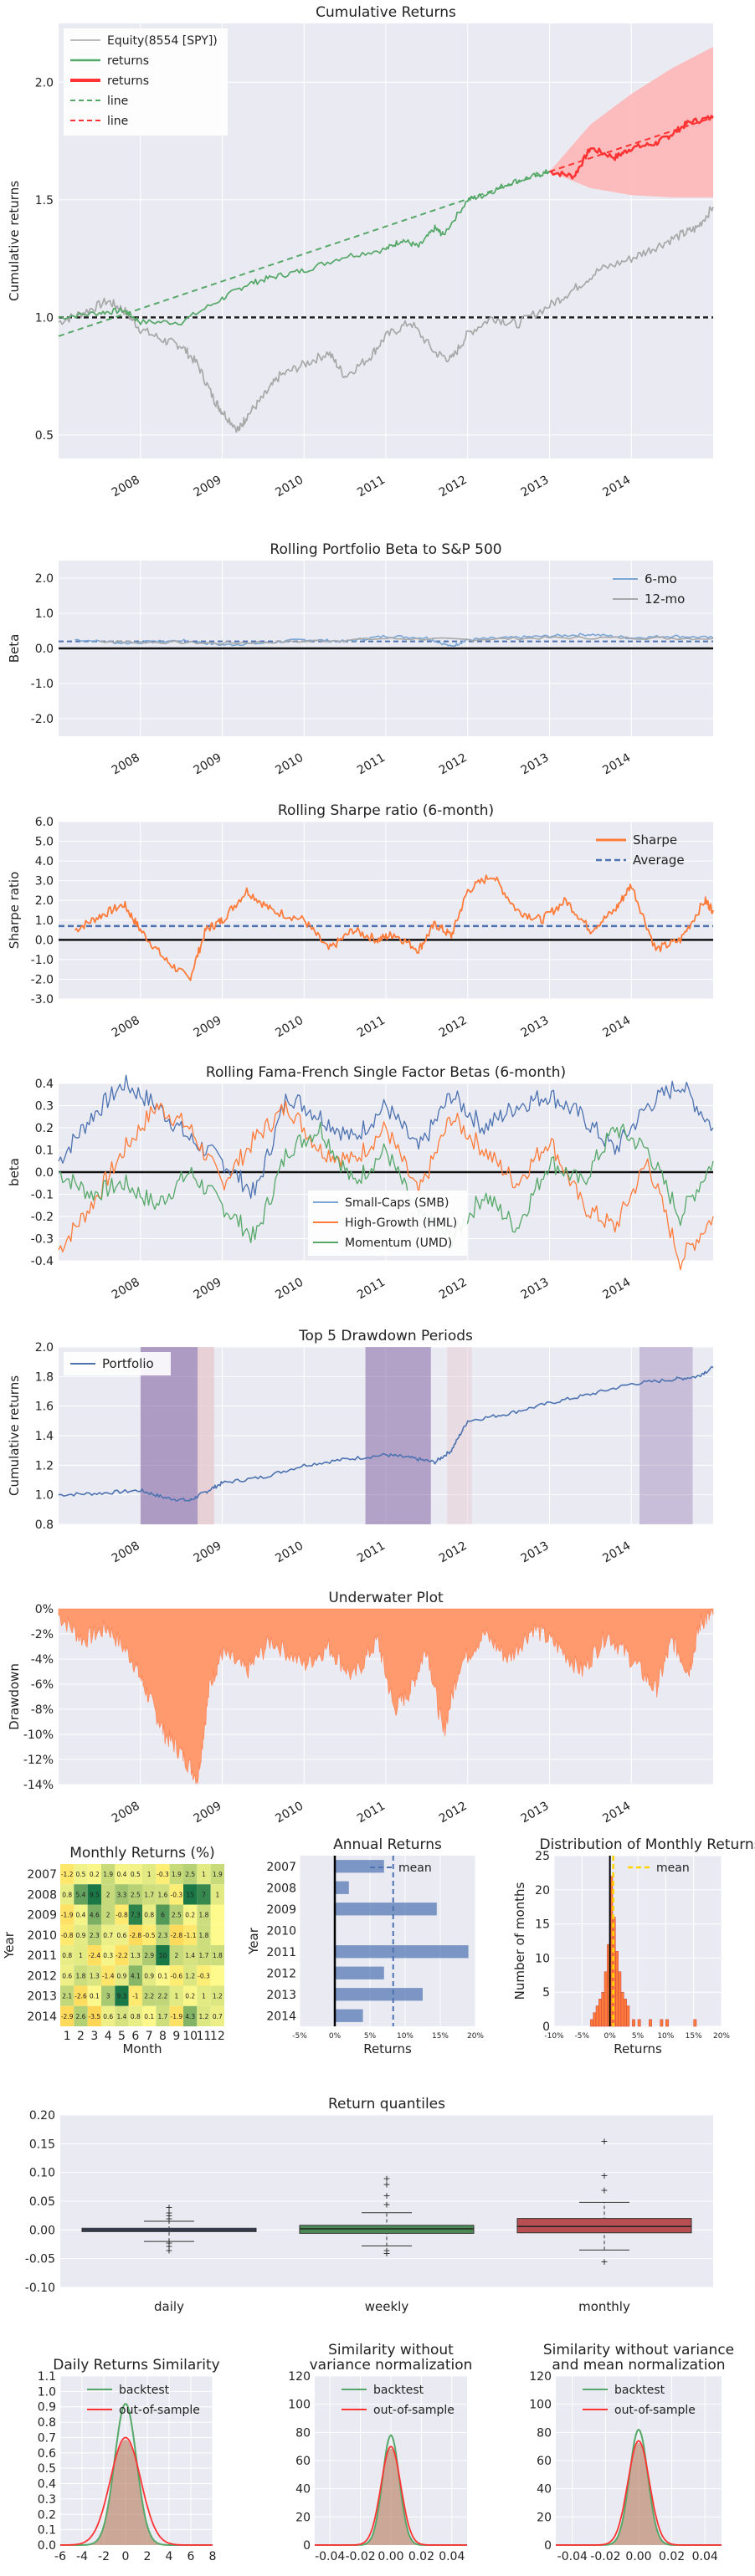 The height and width of the screenshot is (2576, 755). I want to click on density-area, so click(136, 2493).